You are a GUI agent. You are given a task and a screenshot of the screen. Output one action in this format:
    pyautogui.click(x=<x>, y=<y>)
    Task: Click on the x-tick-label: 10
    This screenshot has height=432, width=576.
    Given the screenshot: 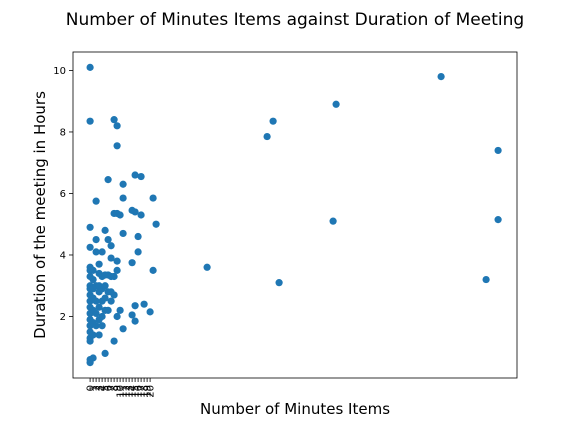 What is the action you would take?
    pyautogui.click(x=121, y=391)
    